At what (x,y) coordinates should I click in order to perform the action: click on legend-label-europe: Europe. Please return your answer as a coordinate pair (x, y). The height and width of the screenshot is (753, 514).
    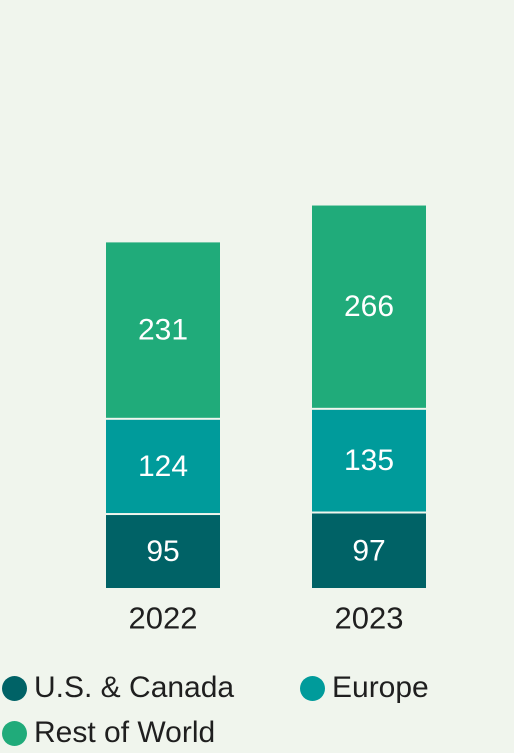
    Looking at the image, I should click on (380, 687).